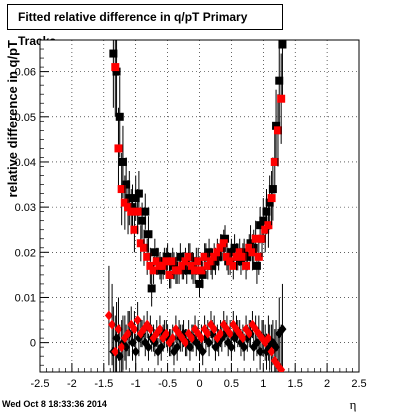 This screenshot has width=400, height=414. What do you see at coordinates (167, 384) in the screenshot?
I see `x-tick-label: -0.5` at bounding box center [167, 384].